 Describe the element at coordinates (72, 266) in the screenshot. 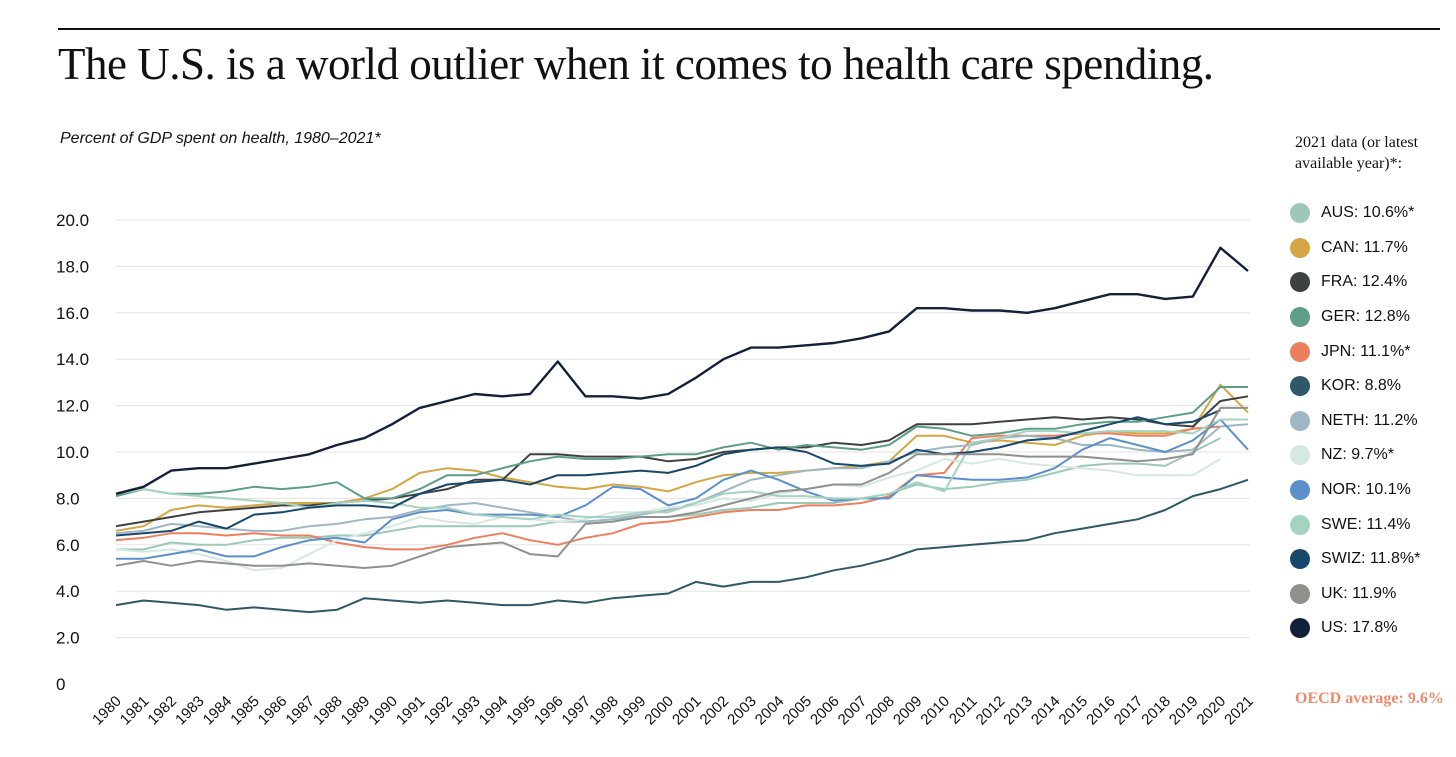

I see `y-tick-label: 18.0` at that location.